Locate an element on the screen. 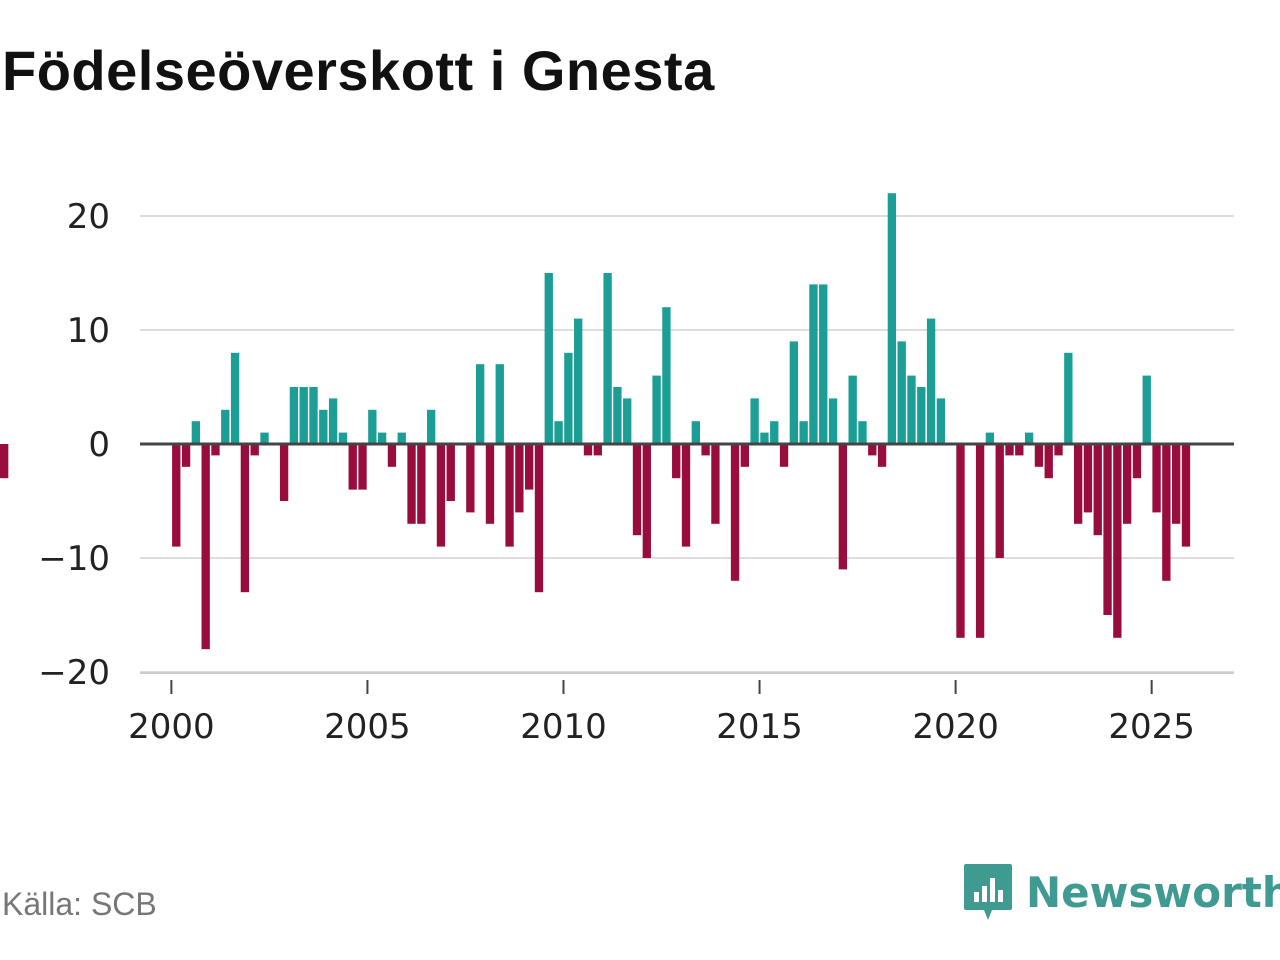  x-axis-ticks: 2000 2005 2010 2015 2020 2025 is located at coordinates (661, 713).